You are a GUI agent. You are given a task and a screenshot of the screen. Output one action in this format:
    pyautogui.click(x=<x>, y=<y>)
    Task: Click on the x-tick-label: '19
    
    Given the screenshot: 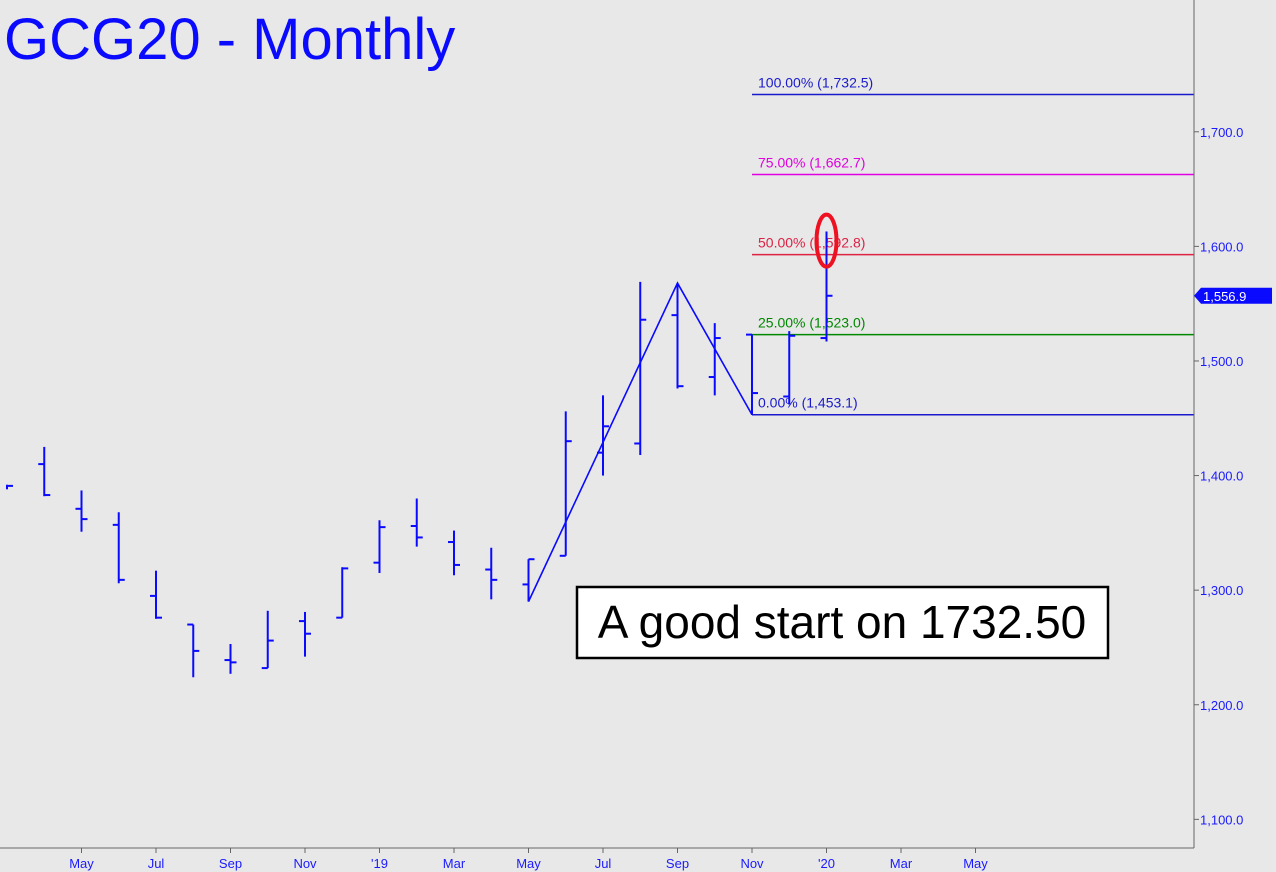 What is the action you would take?
    pyautogui.click(x=379, y=863)
    